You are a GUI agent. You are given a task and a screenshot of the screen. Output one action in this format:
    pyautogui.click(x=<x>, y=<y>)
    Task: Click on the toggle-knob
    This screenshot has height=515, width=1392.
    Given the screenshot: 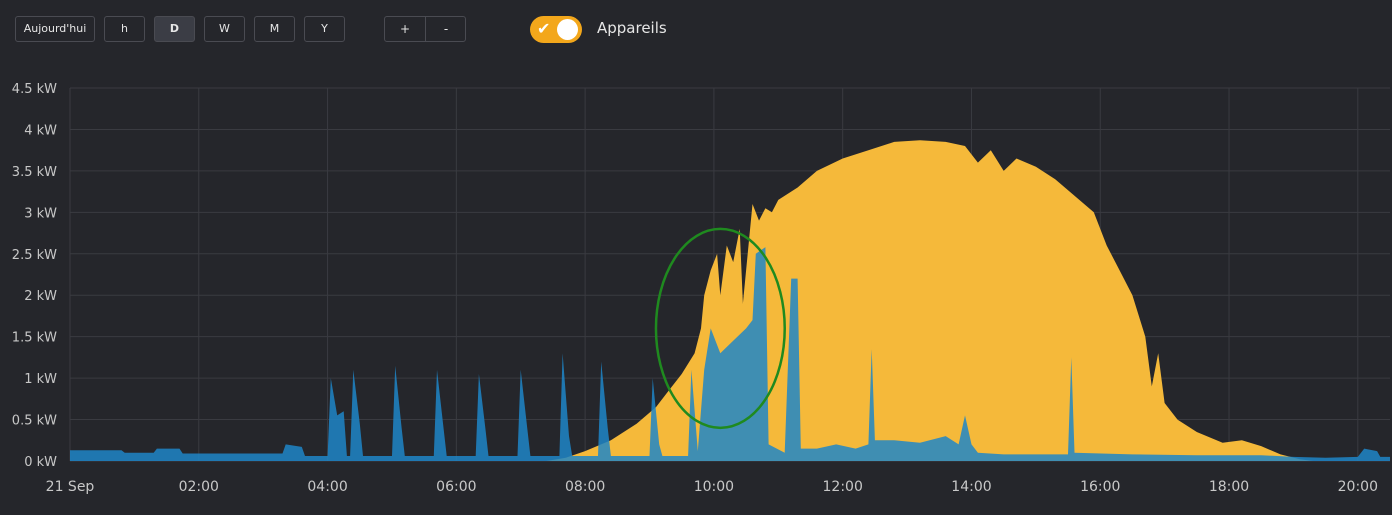 What is the action you would take?
    pyautogui.click(x=567, y=29)
    